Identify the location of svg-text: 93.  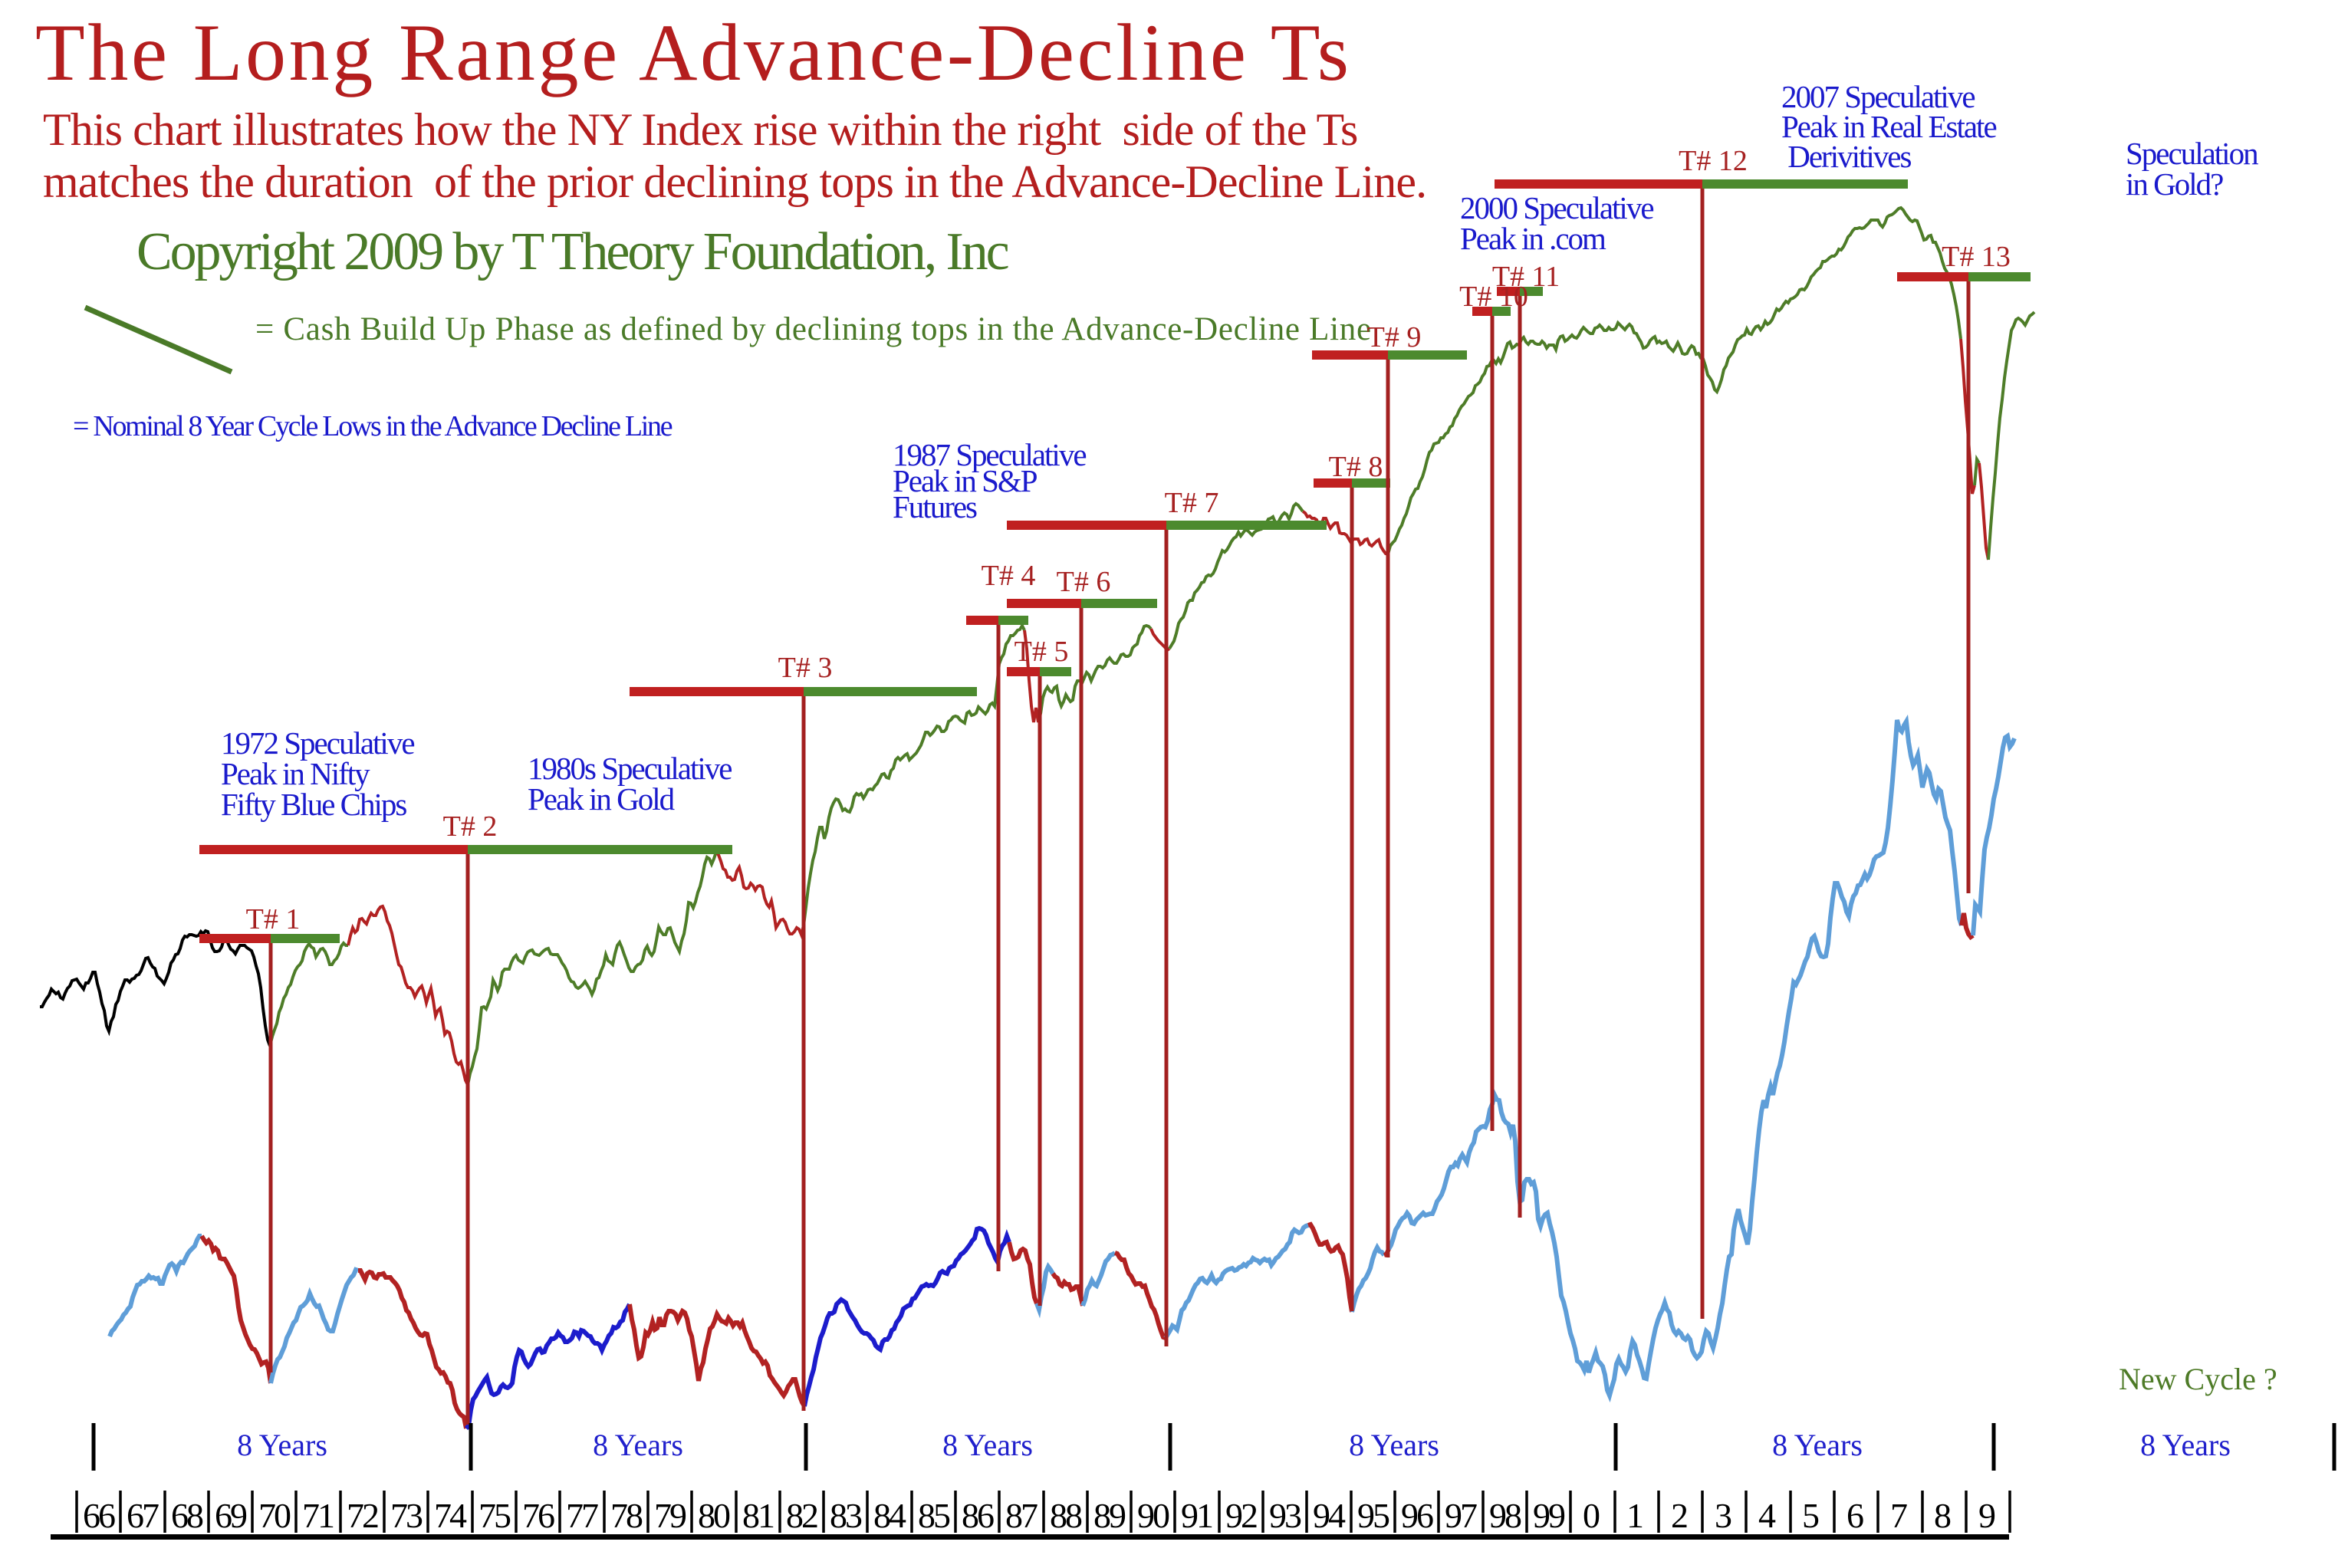
(1285, 1516).